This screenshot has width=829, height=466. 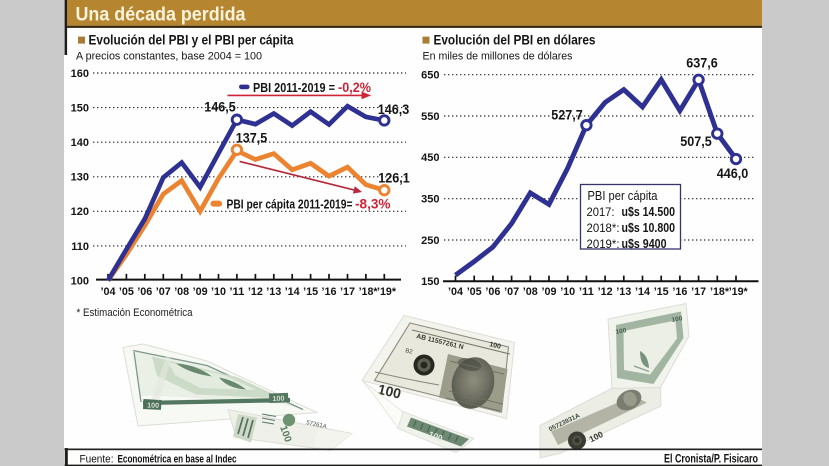 What do you see at coordinates (733, 173) in the screenshot?
I see `svg-text: 446,0` at bounding box center [733, 173].